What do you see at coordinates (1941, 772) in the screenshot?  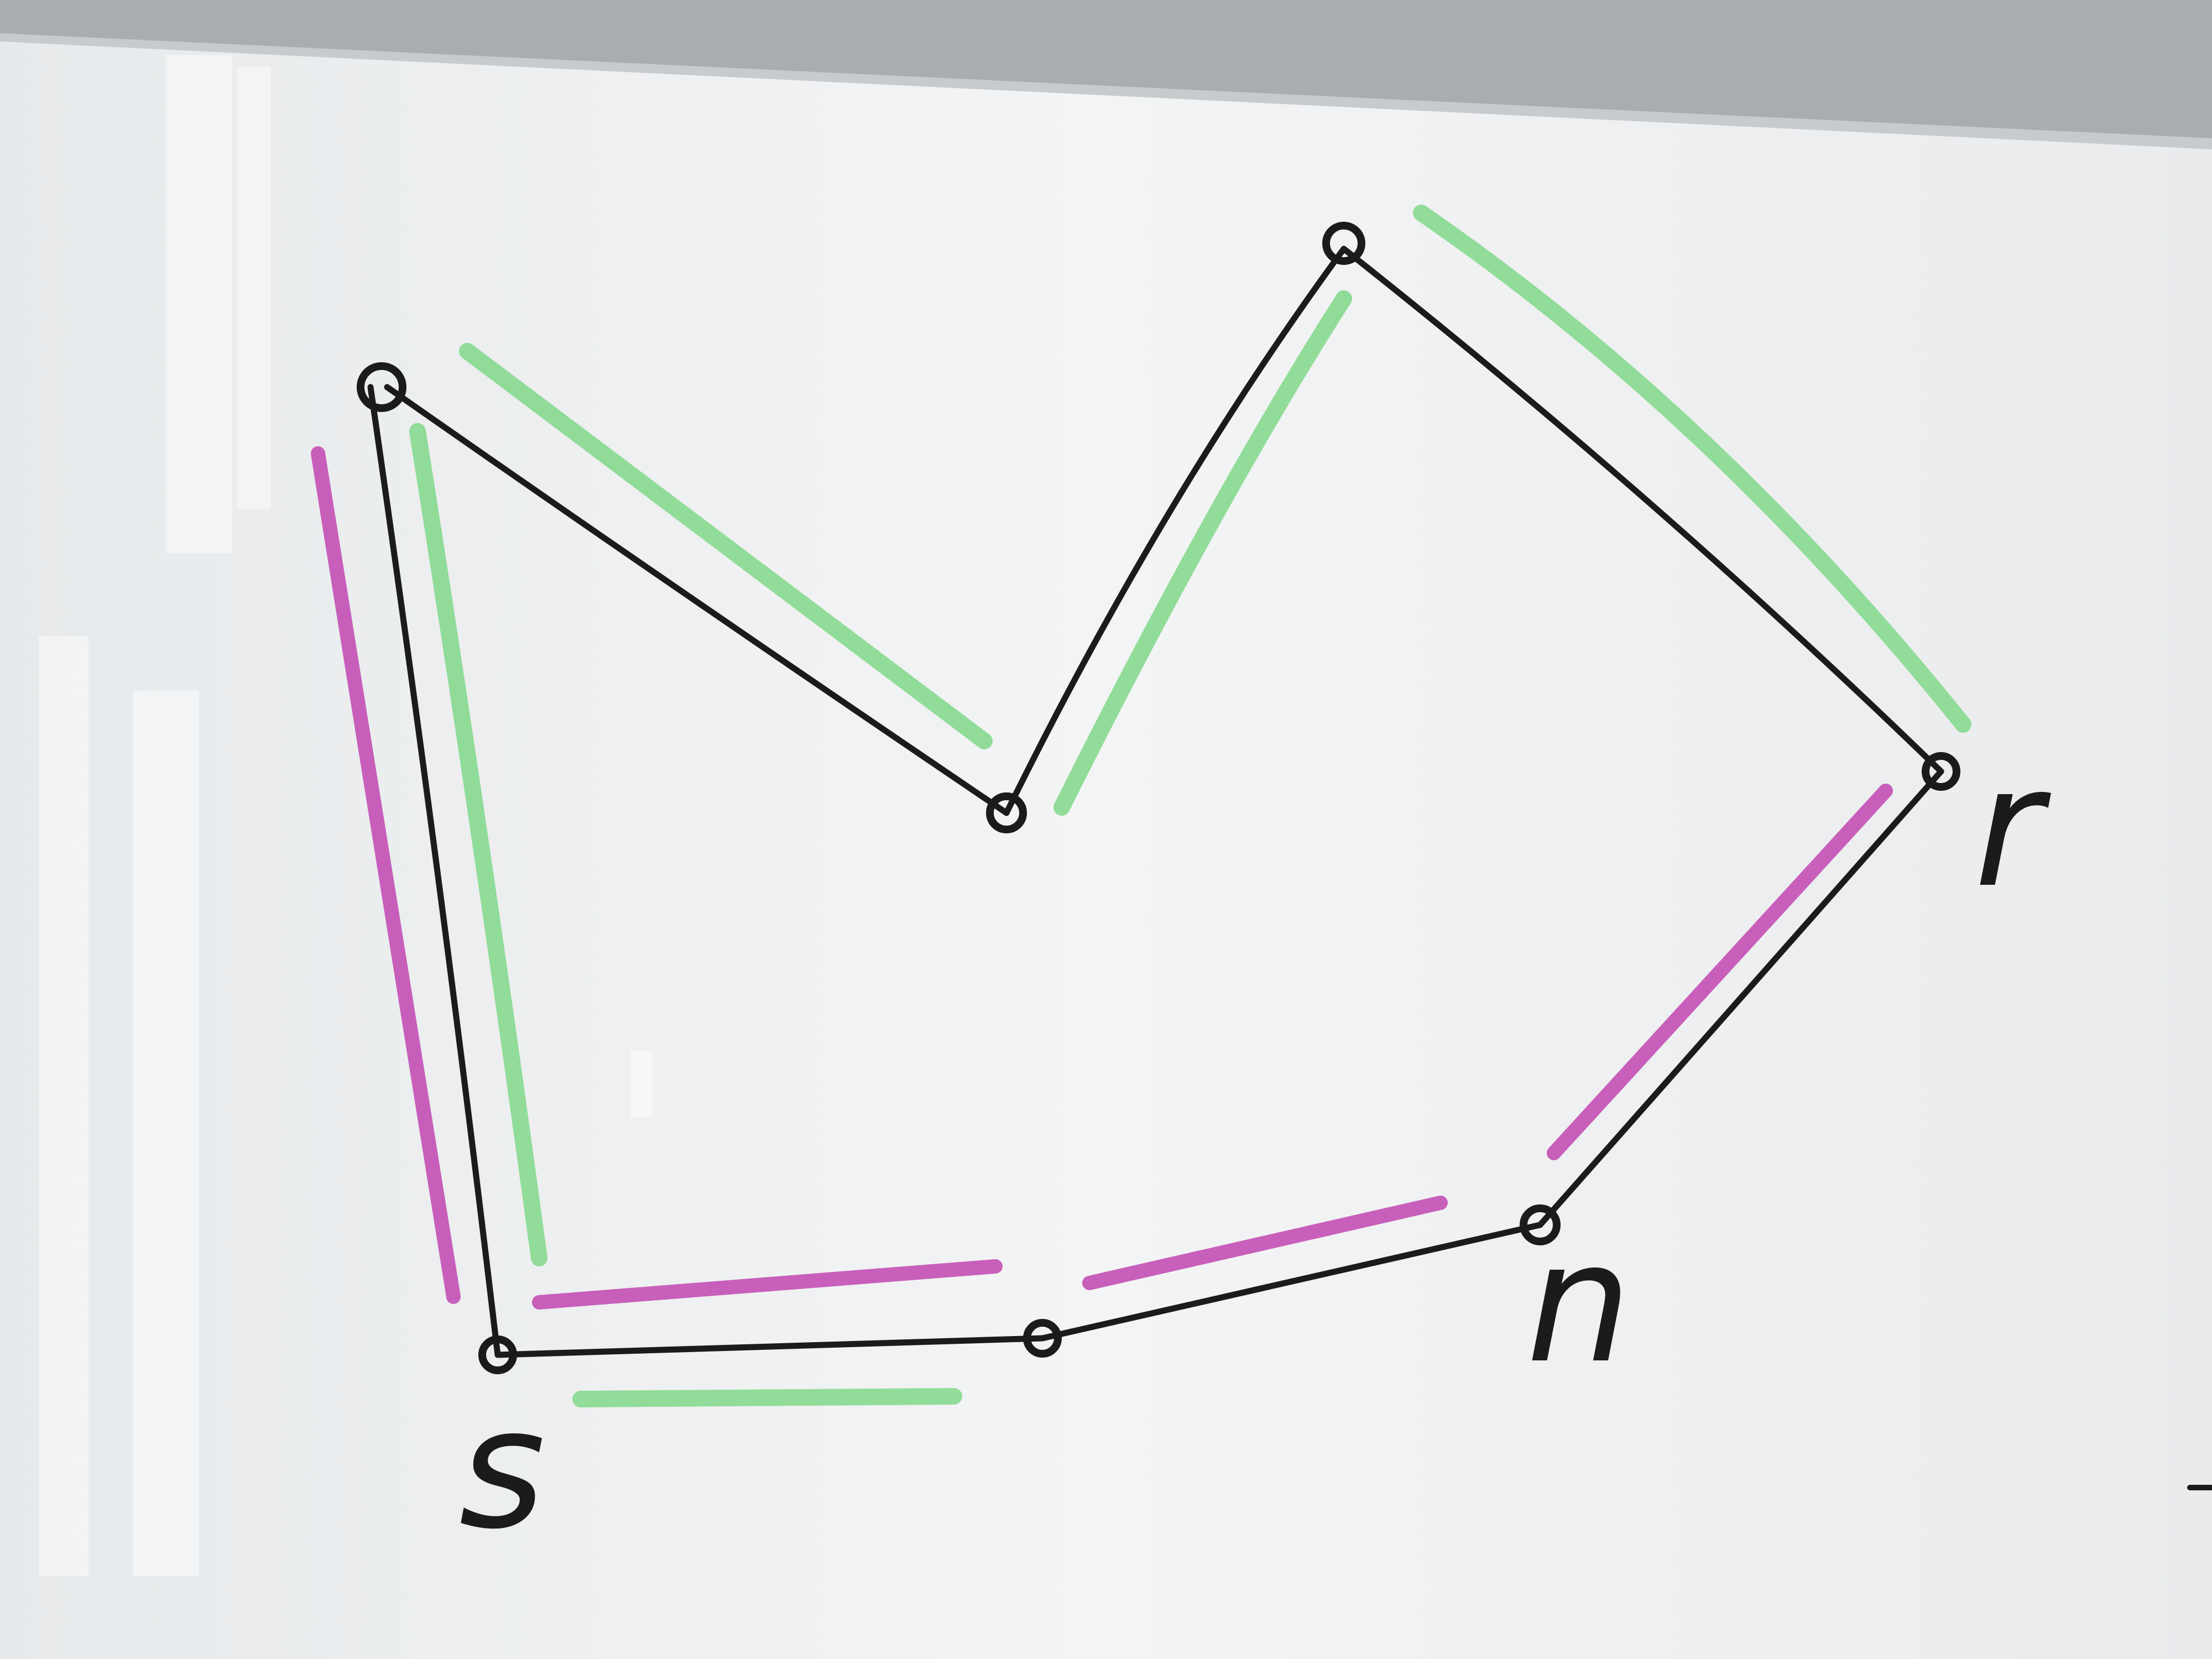 I see `vertex-r` at bounding box center [1941, 772].